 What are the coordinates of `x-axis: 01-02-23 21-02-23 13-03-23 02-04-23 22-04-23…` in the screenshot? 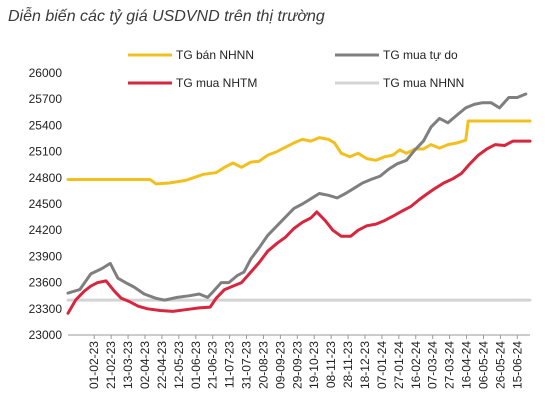 It's located at (299, 361).